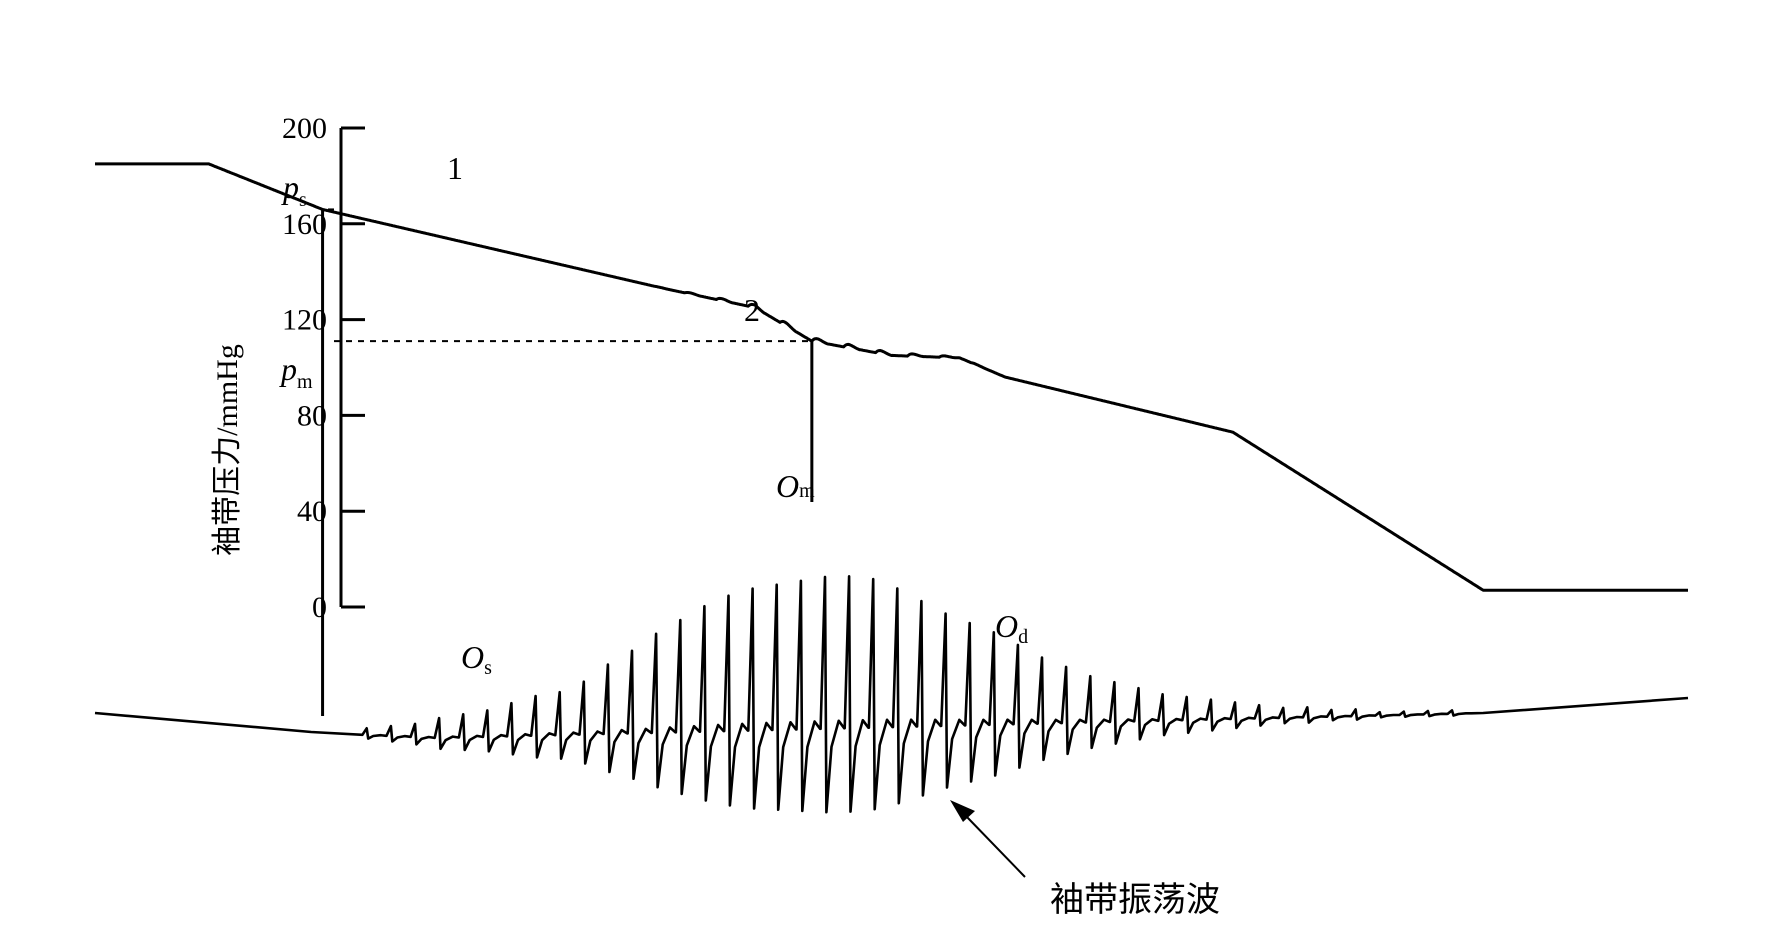 The image size is (1791, 931). I want to click on od-label-symbol: O, so click(1006, 626).